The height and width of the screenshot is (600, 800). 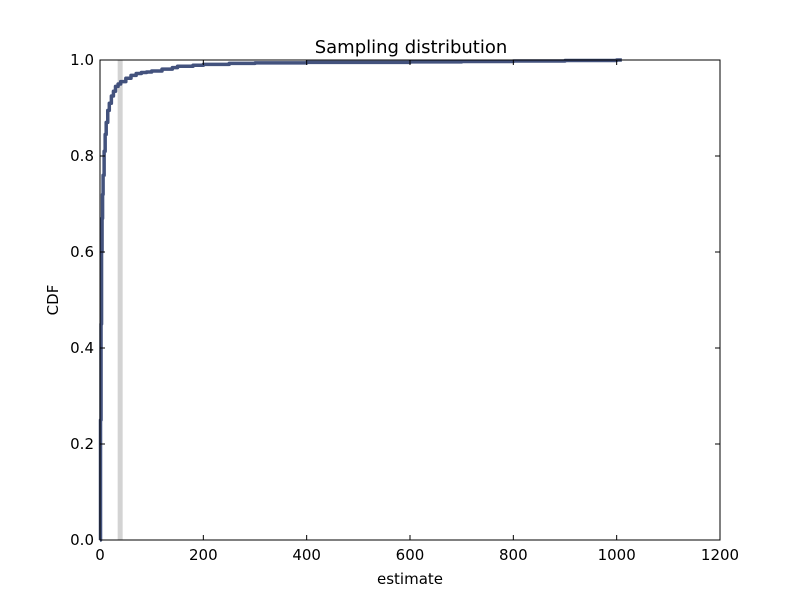 I want to click on chart-title: Sampling distribution, so click(x=411, y=47).